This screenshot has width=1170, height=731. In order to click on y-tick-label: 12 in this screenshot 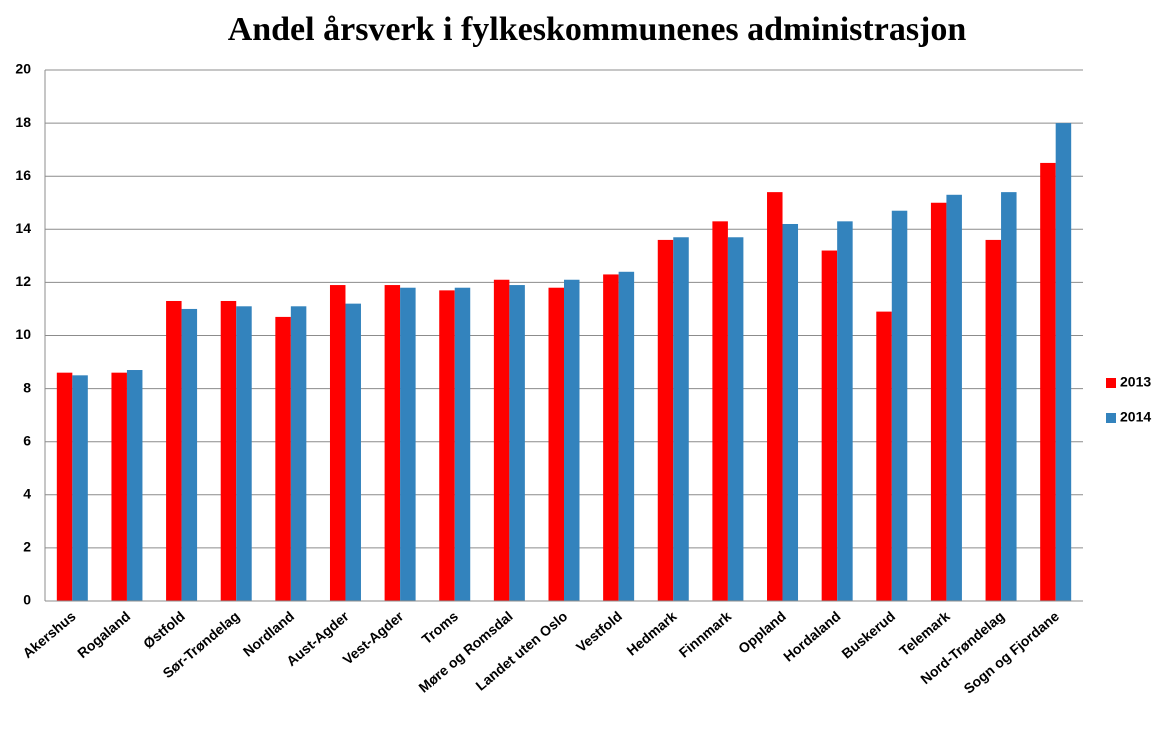, I will do `click(23, 281)`.